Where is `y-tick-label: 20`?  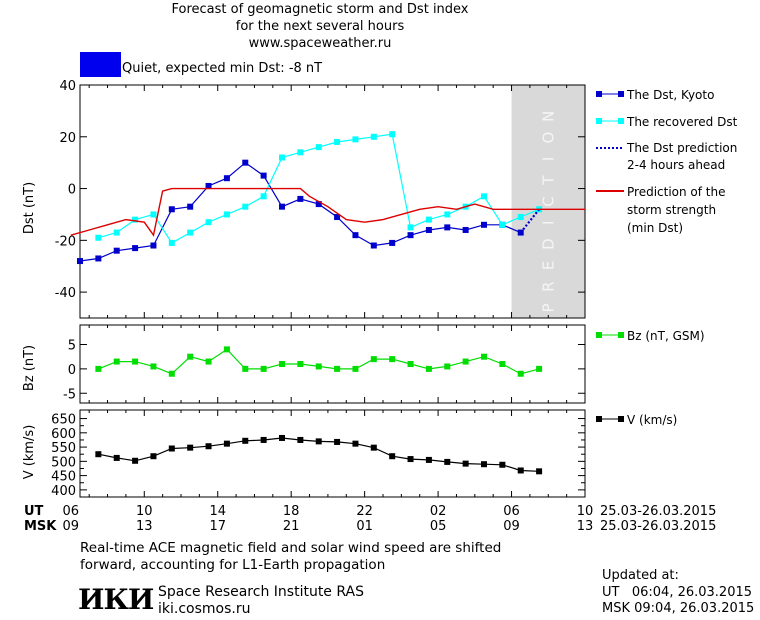 y-tick-label: 20 is located at coordinates (67, 138).